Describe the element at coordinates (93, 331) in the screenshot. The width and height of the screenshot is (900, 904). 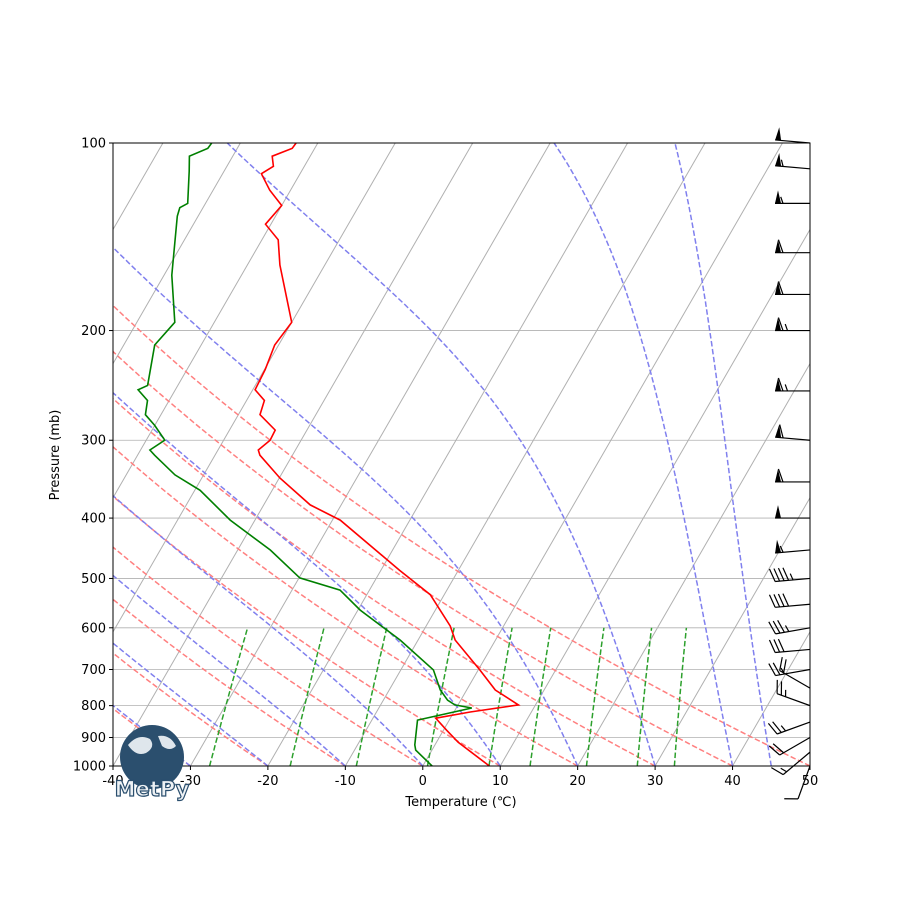
I see `y-tick-label: 200` at that location.